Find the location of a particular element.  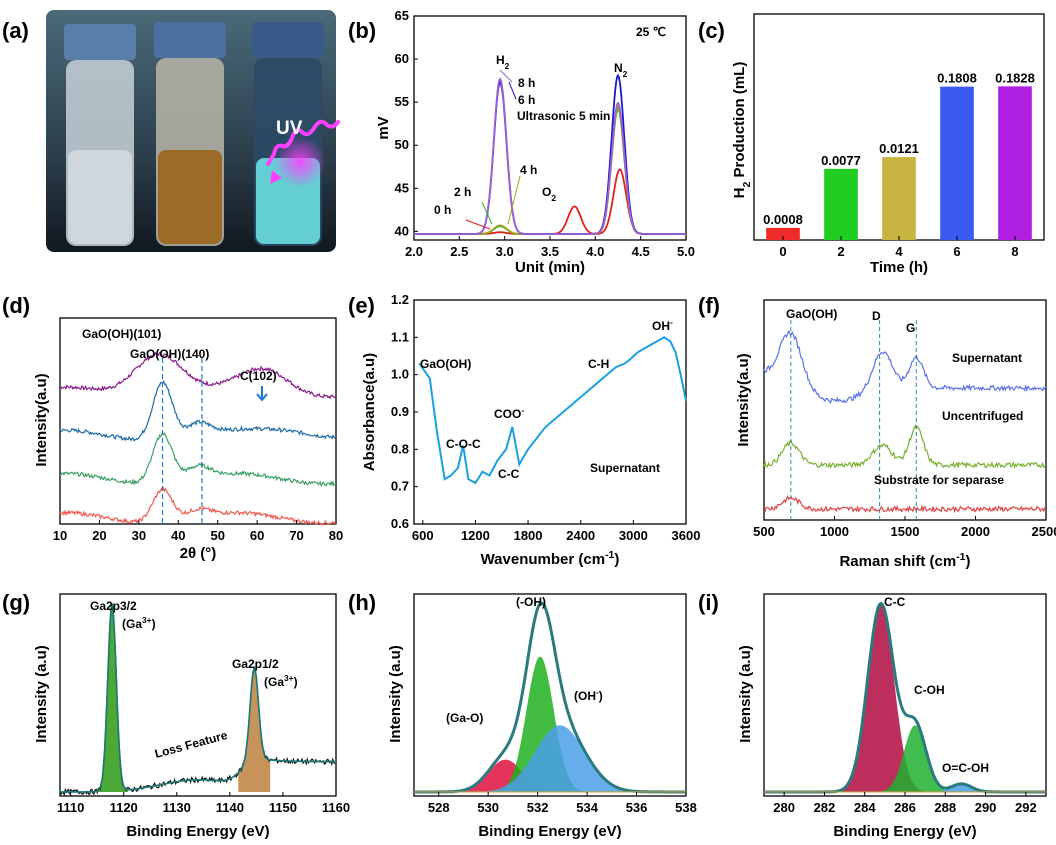

chart-e-xtick-label: 3000 is located at coordinates (633, 535).